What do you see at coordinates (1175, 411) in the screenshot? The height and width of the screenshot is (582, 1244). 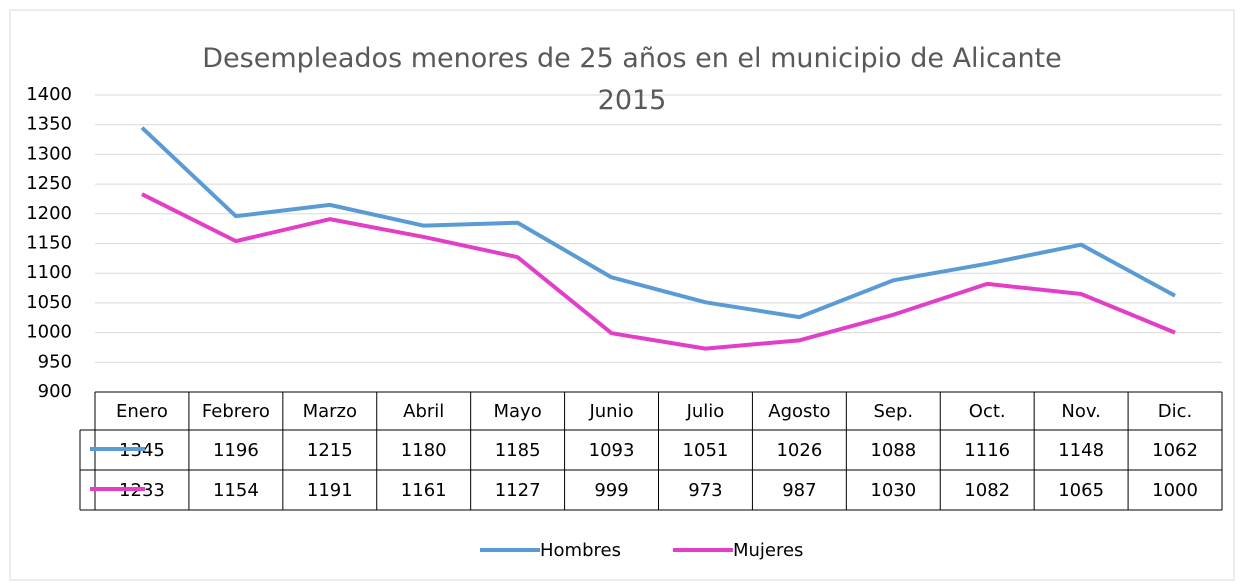 I see `category-label: Dic.` at bounding box center [1175, 411].